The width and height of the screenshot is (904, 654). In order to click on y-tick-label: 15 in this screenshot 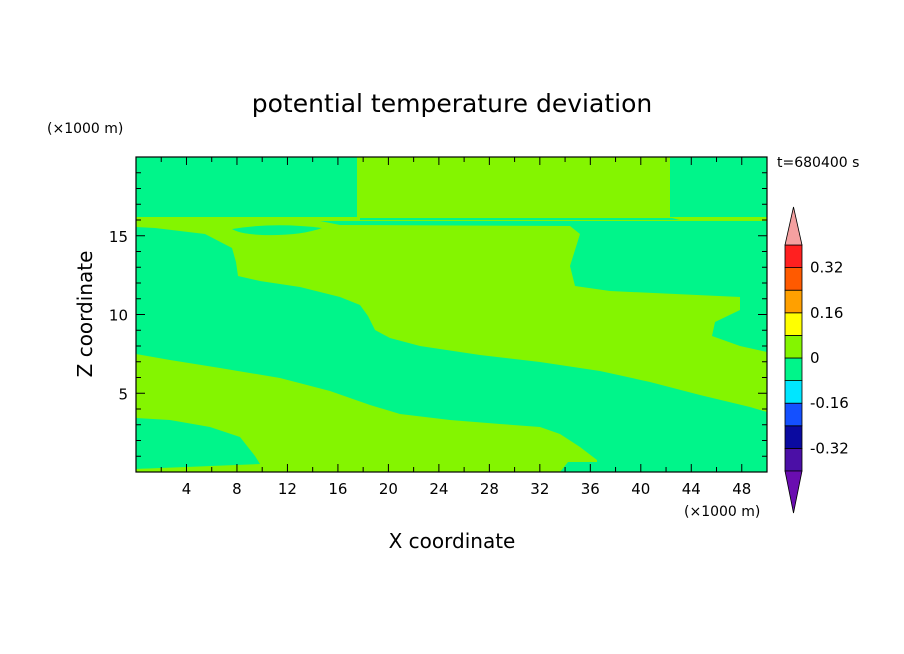, I will do `click(118, 237)`.